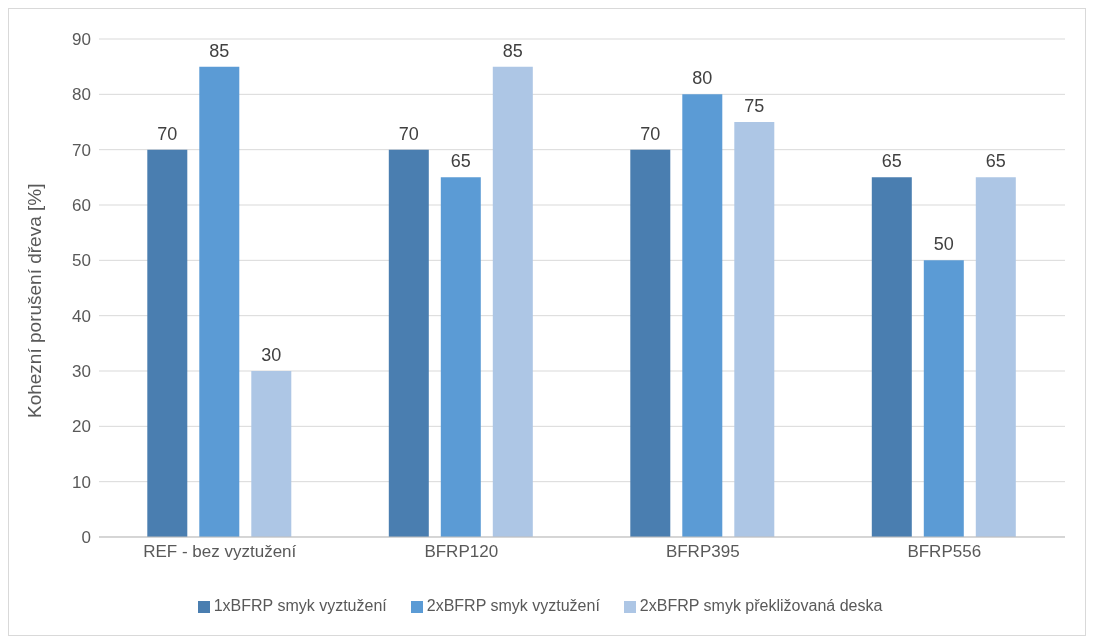 This screenshot has width=1094, height=644. Describe the element at coordinates (271, 355) in the screenshot. I see `data-label: 30` at that location.